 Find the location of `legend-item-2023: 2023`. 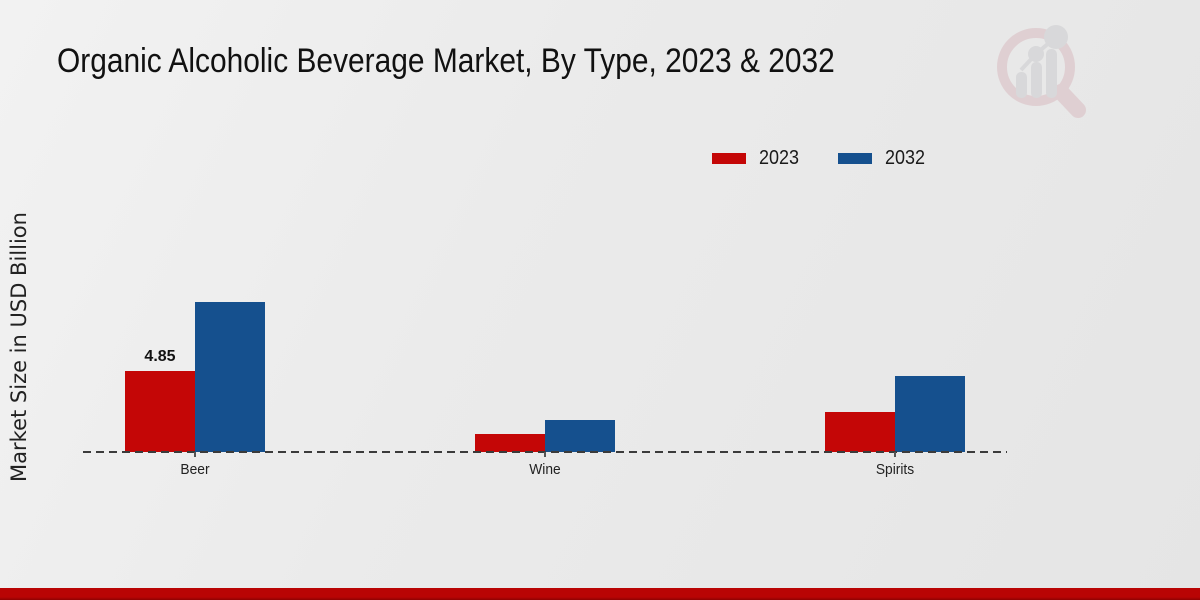

legend-item-2023: 2023 is located at coordinates (758, 158).